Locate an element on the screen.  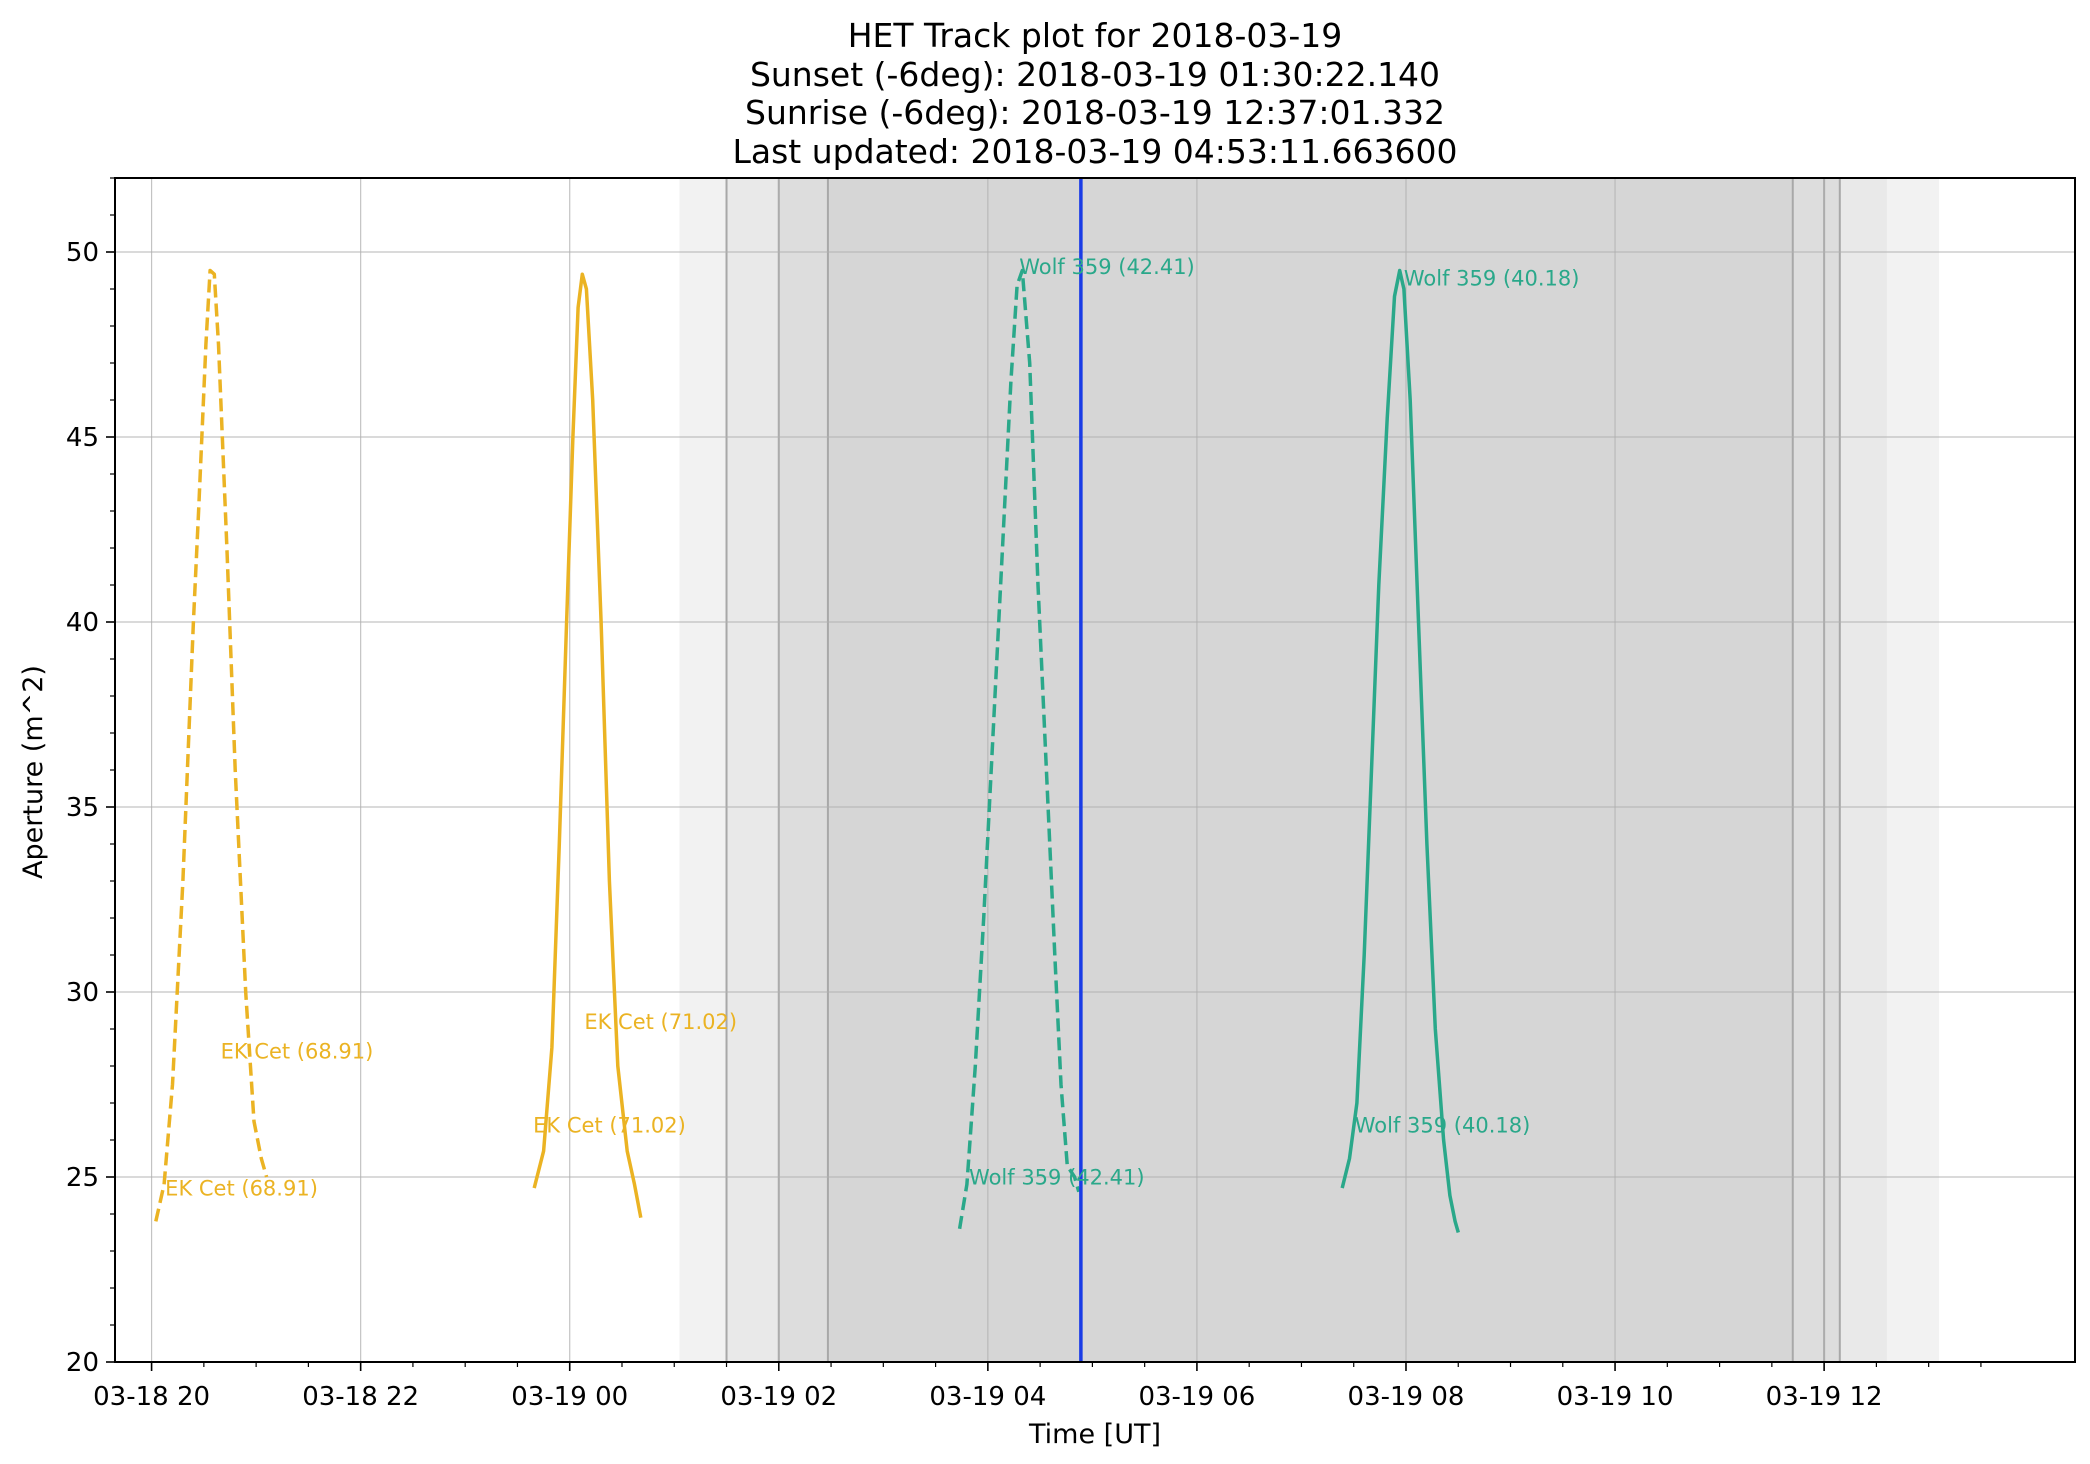
x-tick-label: 03-19 06 is located at coordinates (1196, 1397).